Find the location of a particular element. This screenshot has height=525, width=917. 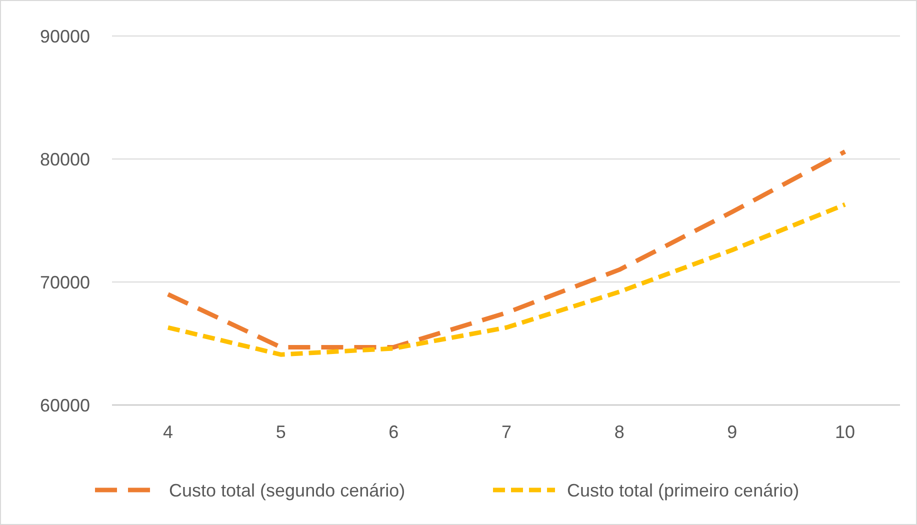

y-tick-label: 70000 is located at coordinates (65, 282).